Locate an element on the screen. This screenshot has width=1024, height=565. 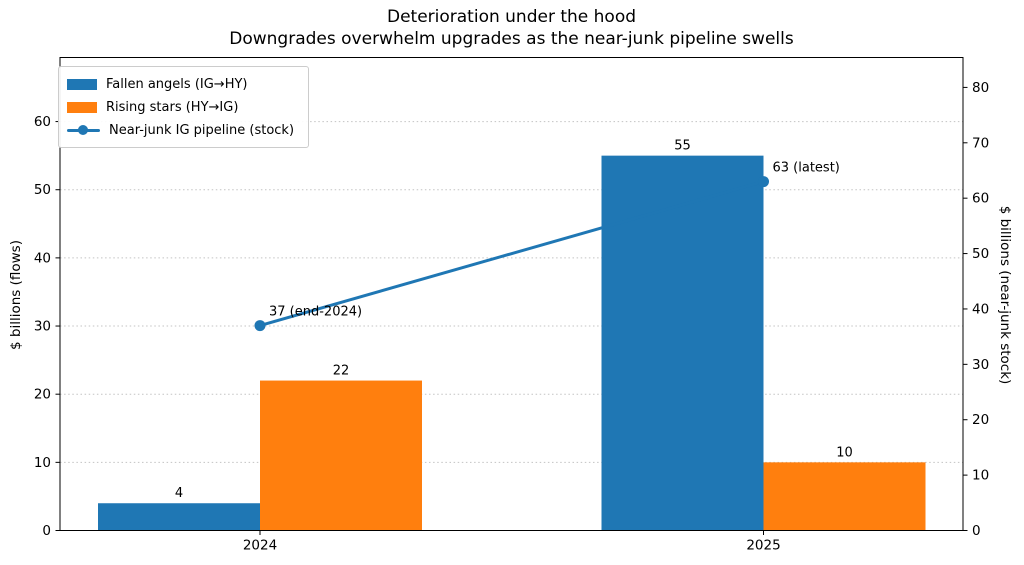
legend-label-pipeline: Near-junk IG pipeline (stock) is located at coordinates (202, 130).